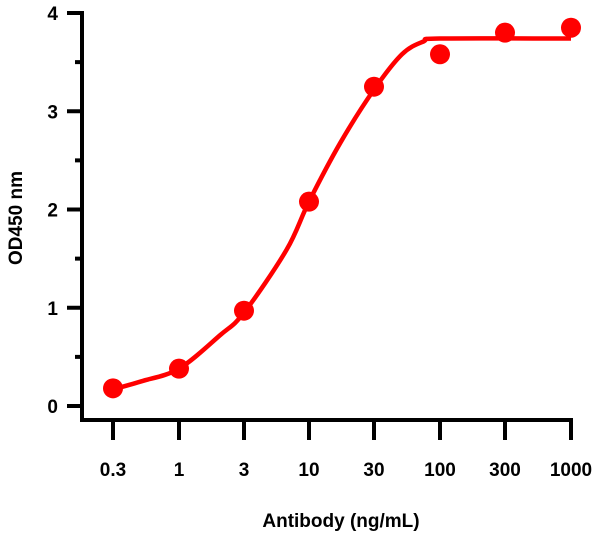 This screenshot has width=600, height=543. What do you see at coordinates (52, 211) in the screenshot?
I see `y-tick-label: 2` at bounding box center [52, 211].